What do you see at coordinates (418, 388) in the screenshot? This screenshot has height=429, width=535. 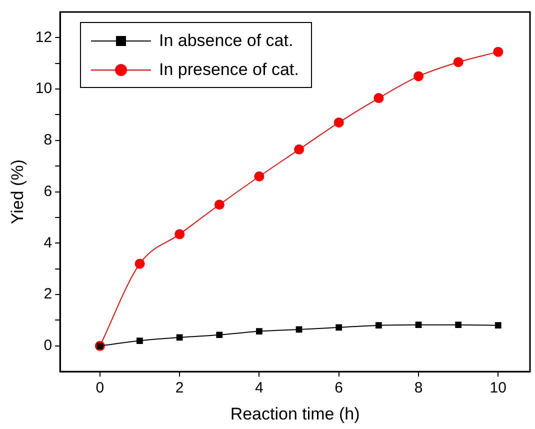 I see `x-tick-label: 8` at bounding box center [418, 388].